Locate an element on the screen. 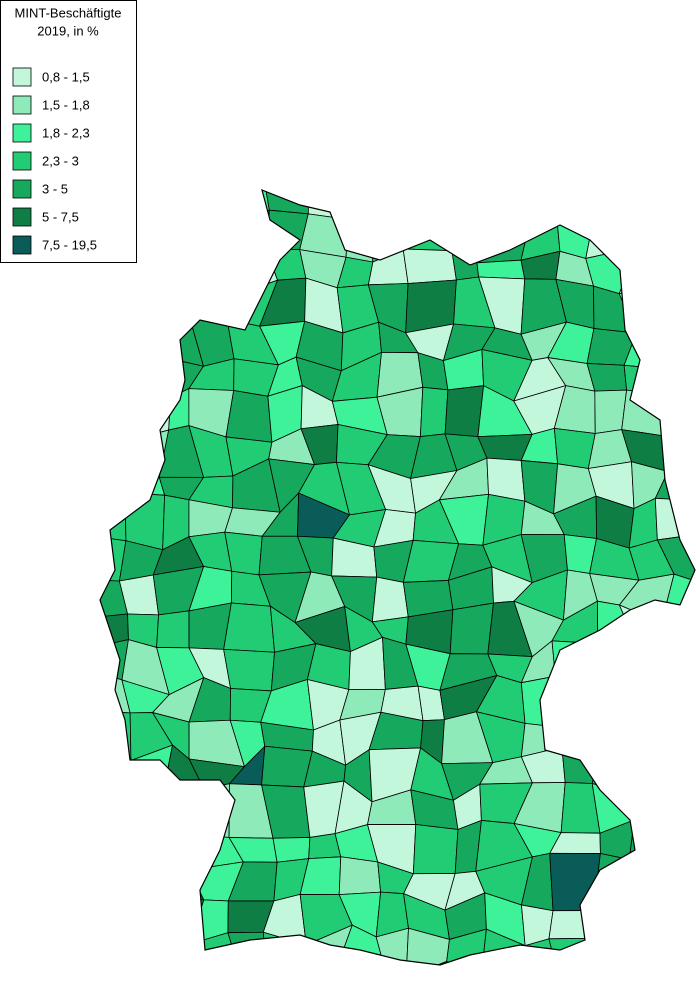 This screenshot has width=696, height=991. legend-title: MINT-Beschäftigte is located at coordinates (68, 12).